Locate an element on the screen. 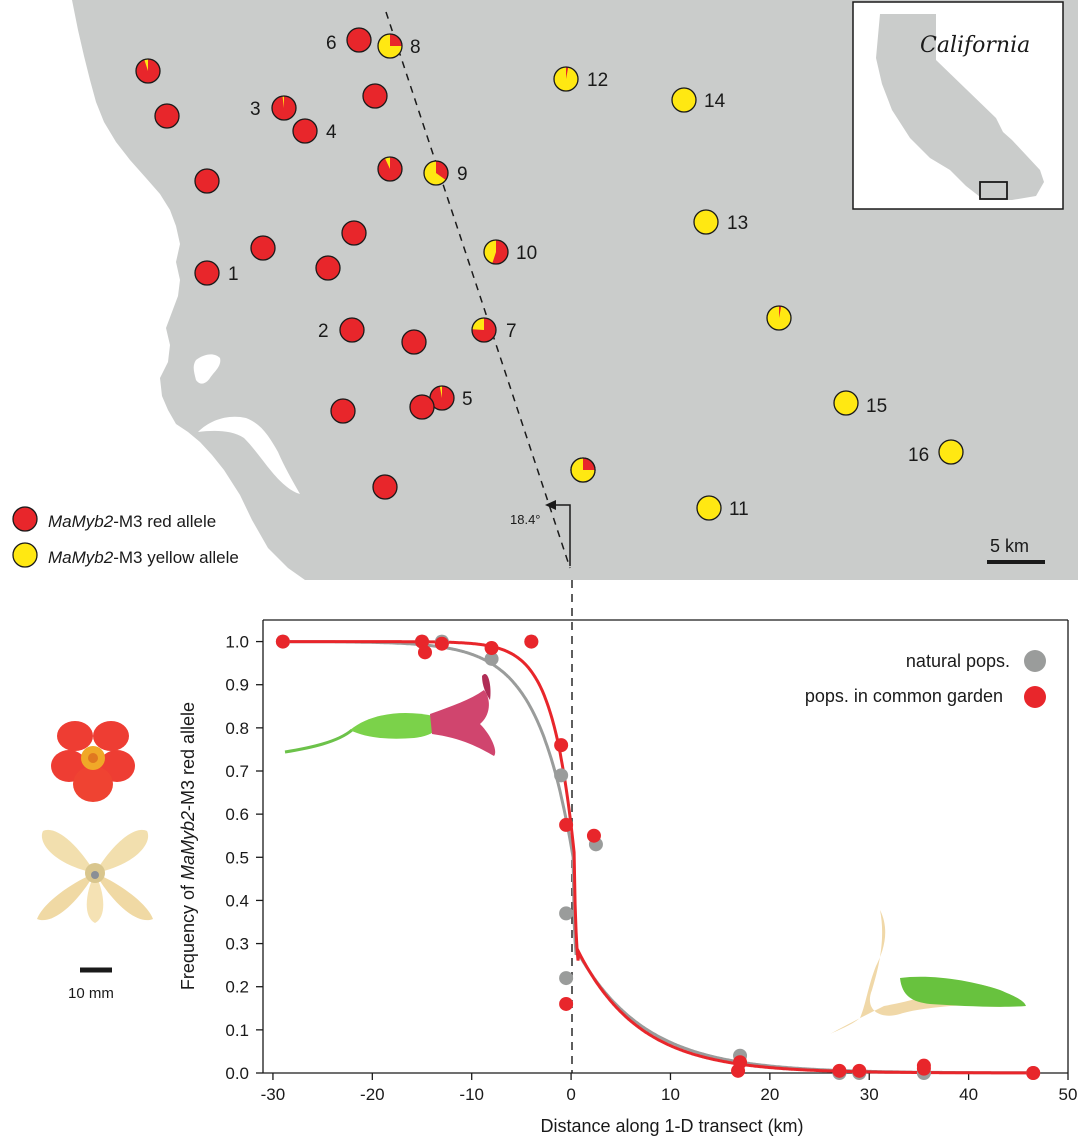 This screenshot has height=1139, width=1078. y-tick-label: 0.5 is located at coordinates (237, 857).